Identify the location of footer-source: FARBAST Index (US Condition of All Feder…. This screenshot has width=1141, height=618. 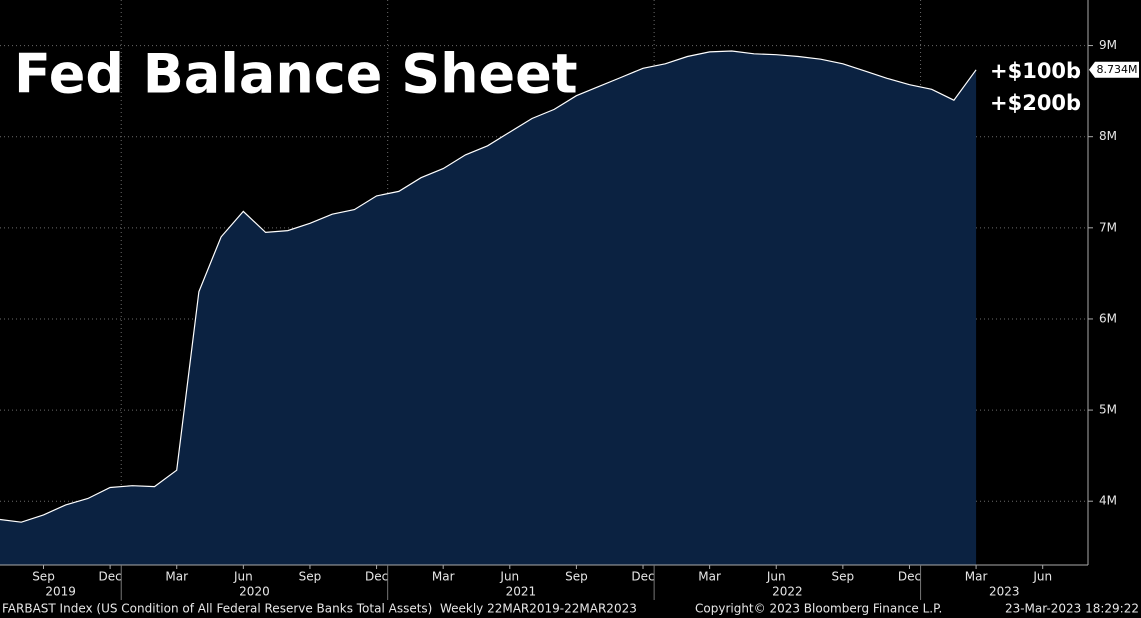
(319, 609).